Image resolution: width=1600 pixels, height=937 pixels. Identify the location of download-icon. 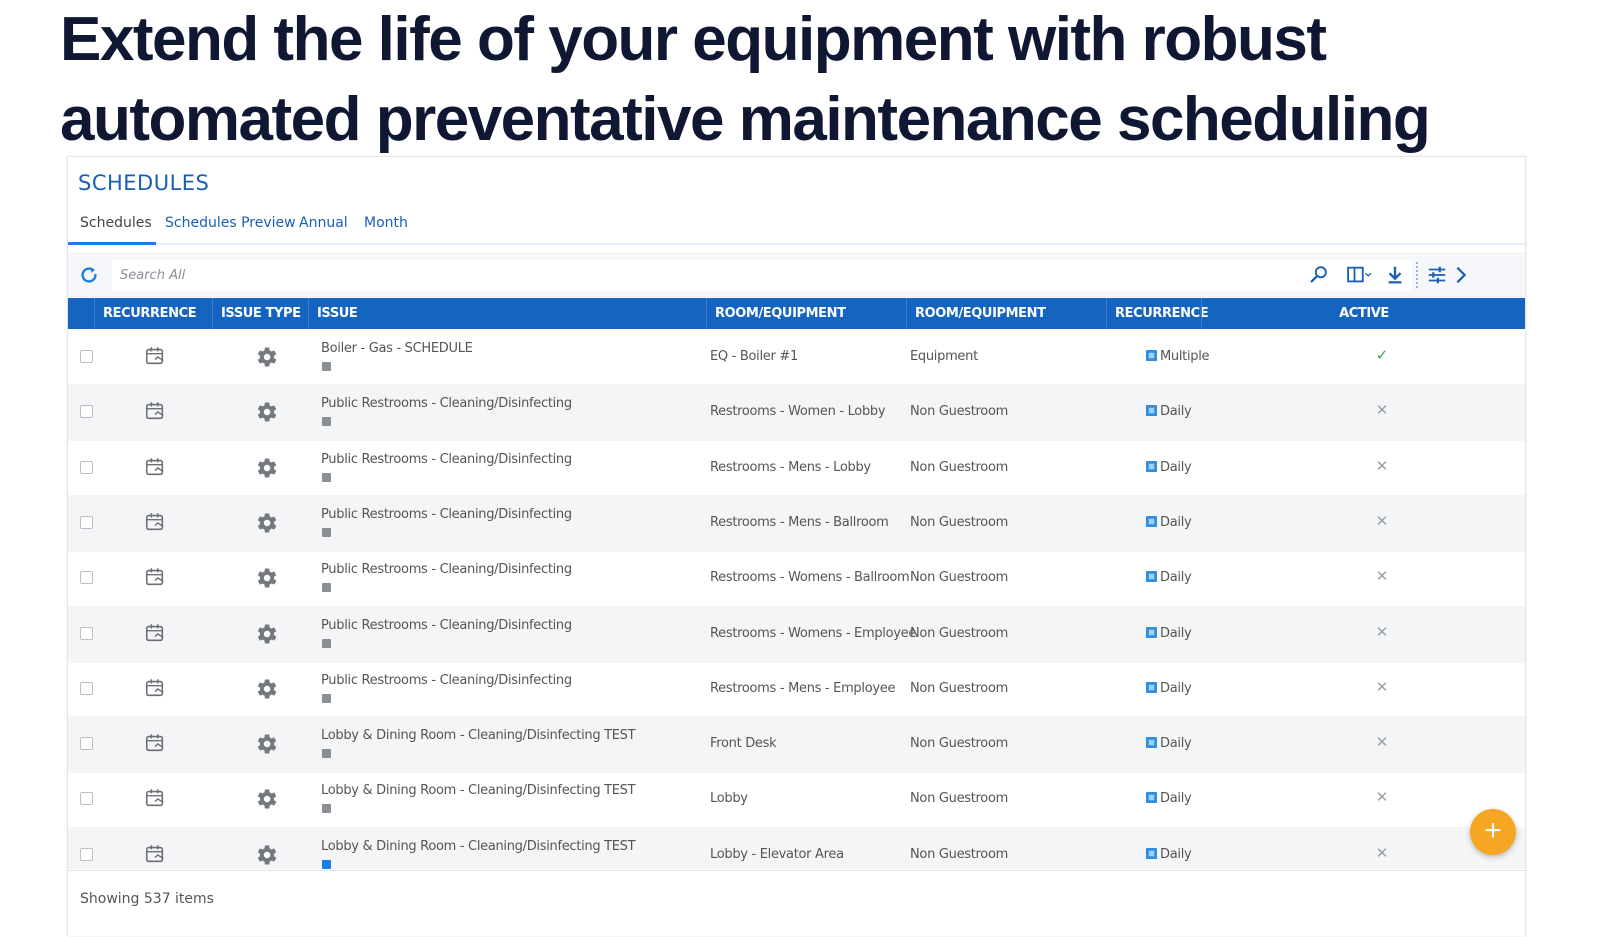
(1395, 275).